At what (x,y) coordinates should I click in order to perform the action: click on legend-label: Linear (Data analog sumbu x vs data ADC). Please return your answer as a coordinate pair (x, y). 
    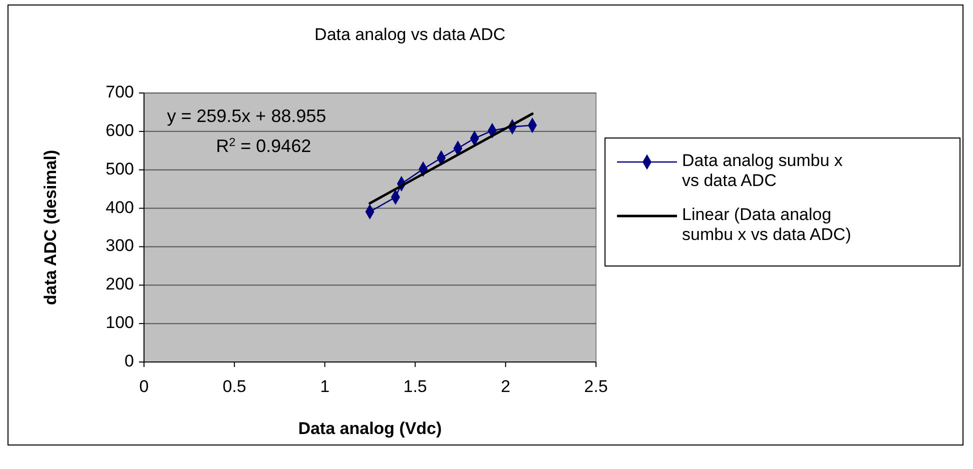
    Looking at the image, I should click on (767, 224).